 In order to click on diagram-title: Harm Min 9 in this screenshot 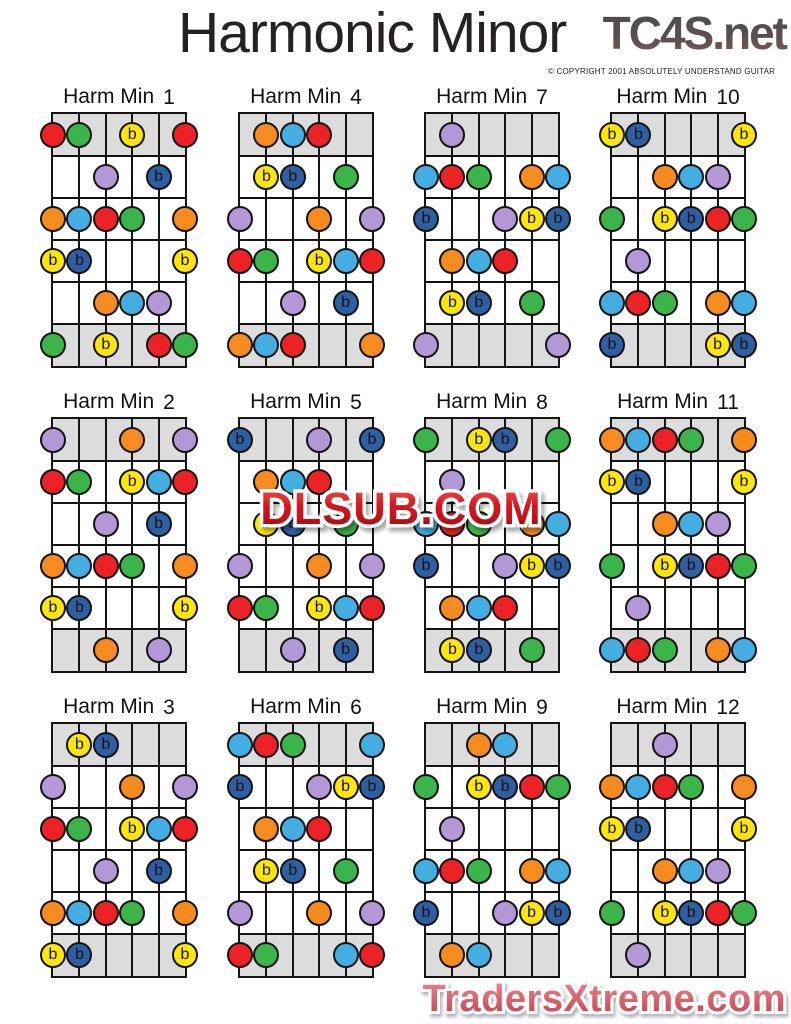, I will do `click(492, 707)`.